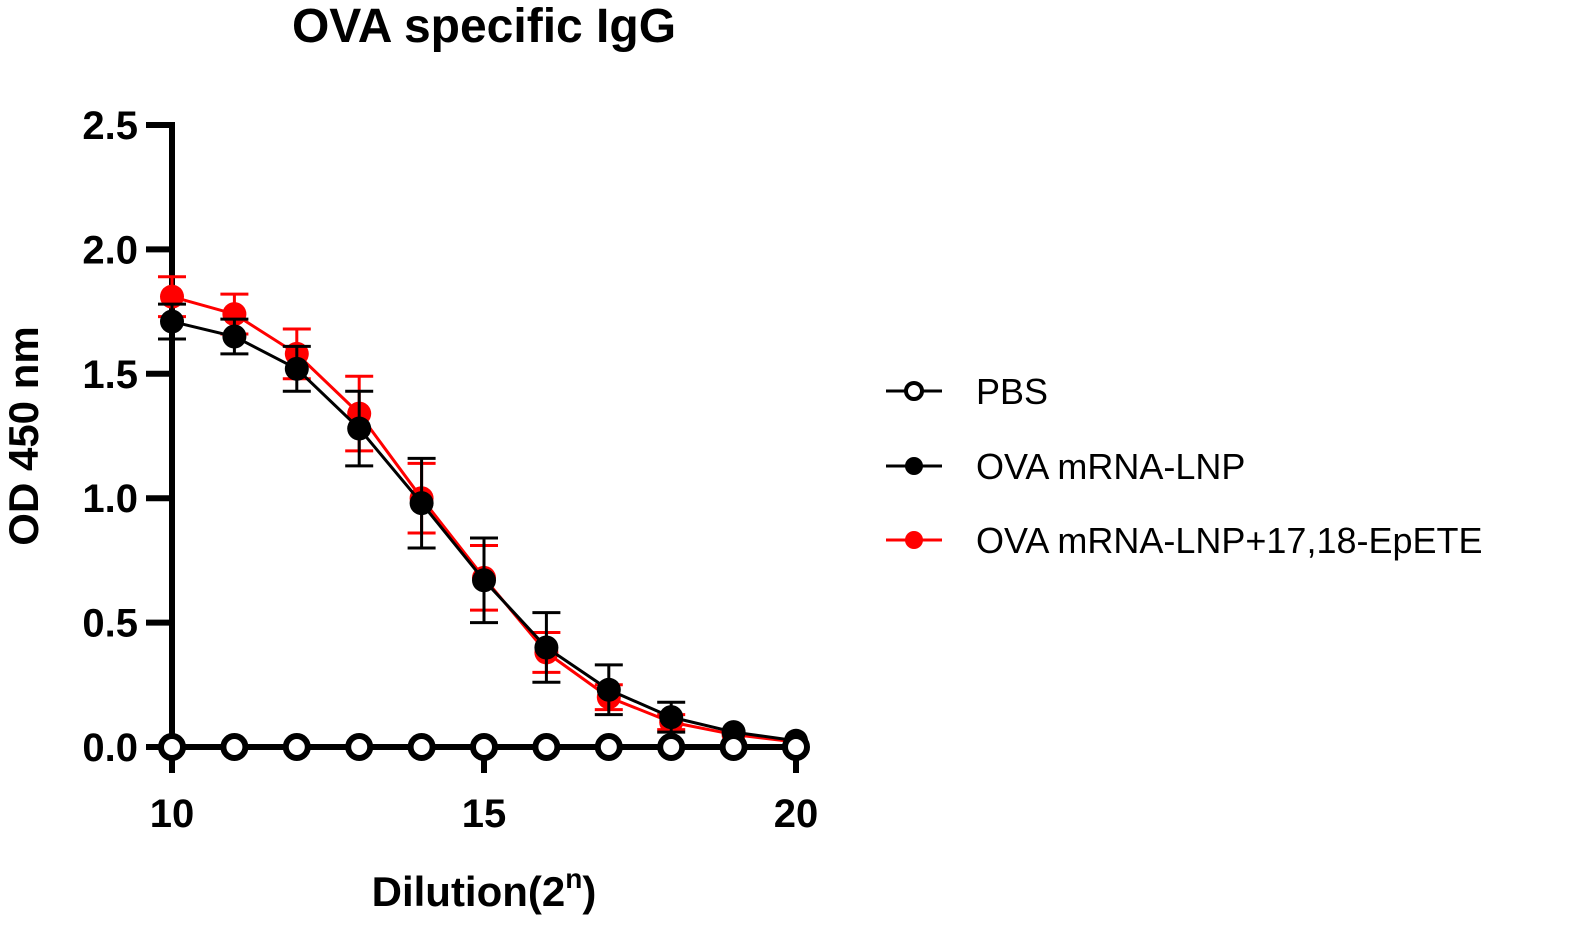  What do you see at coordinates (1012, 391) in the screenshot?
I see `legend-label: PBS` at bounding box center [1012, 391].